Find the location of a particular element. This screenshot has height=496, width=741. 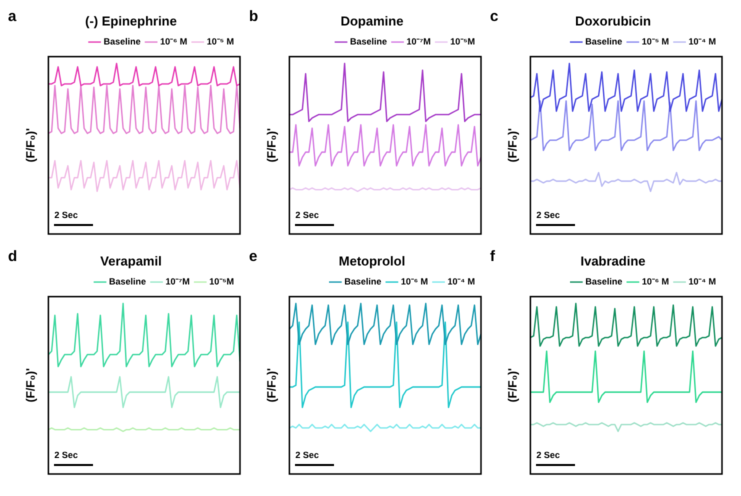

text: f is located at coordinates (492, 256).